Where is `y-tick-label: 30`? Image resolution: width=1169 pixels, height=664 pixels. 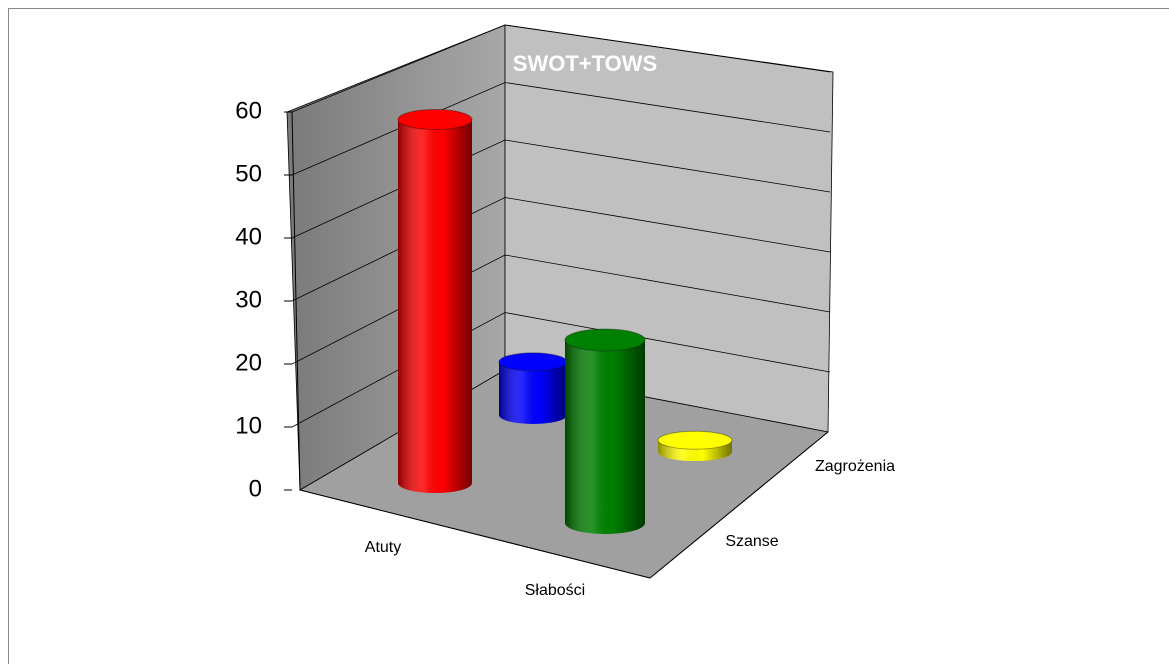
y-tick-label: 30 is located at coordinates (248, 299).